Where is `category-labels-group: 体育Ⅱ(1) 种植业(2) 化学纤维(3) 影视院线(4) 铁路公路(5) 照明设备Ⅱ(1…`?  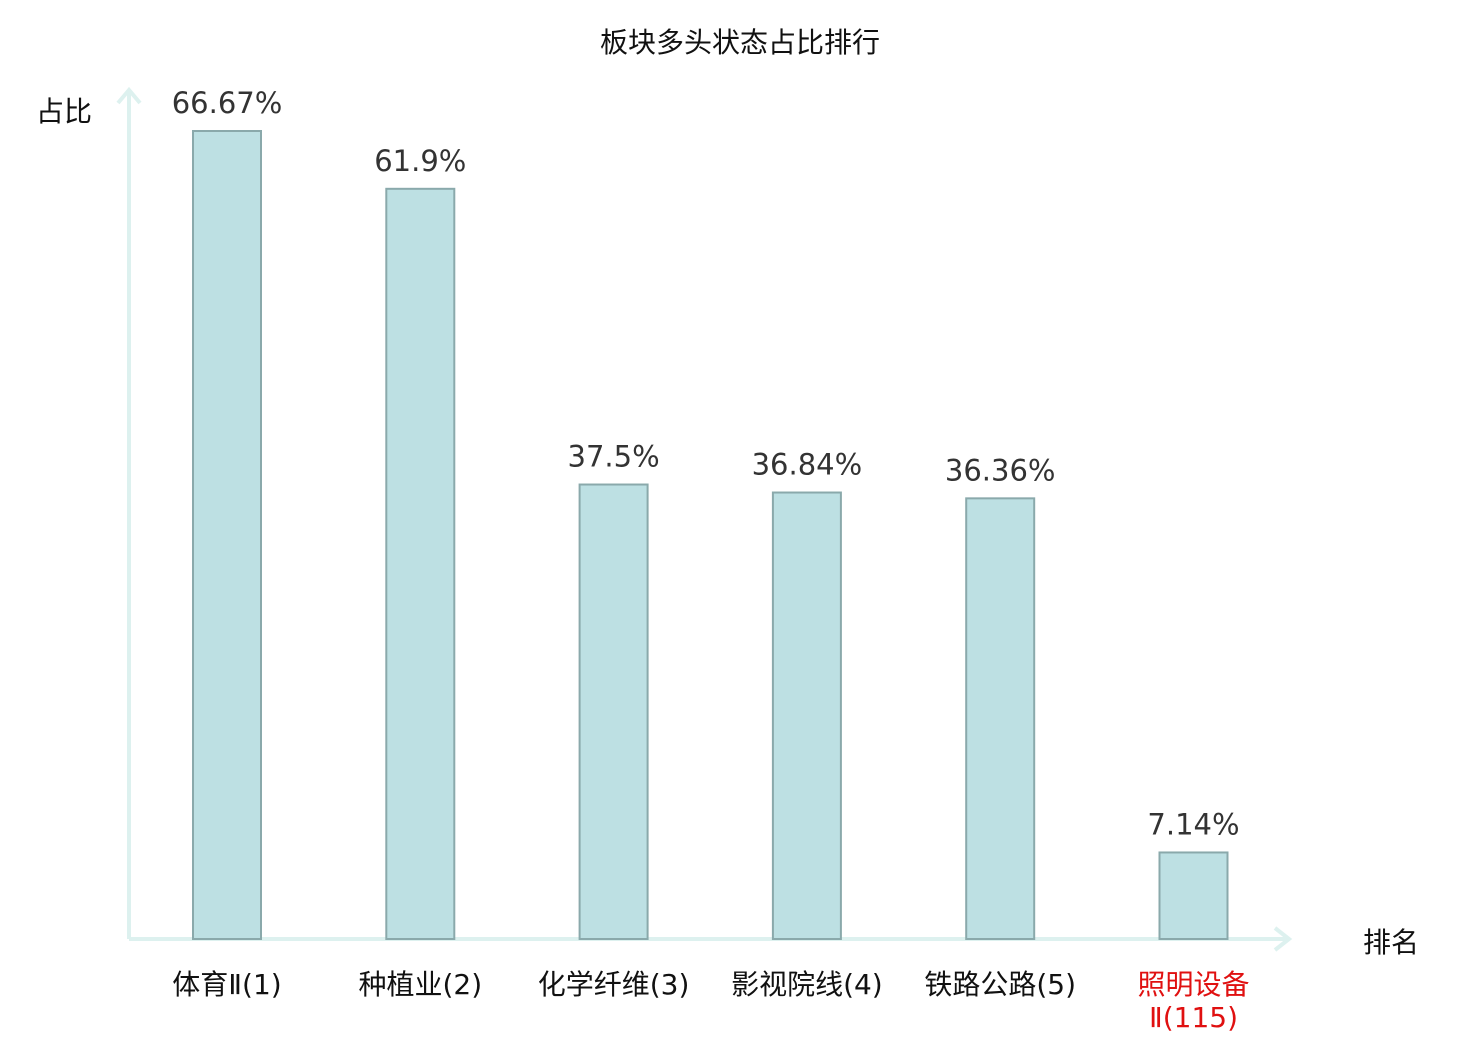
category-labels-group: 体育Ⅱ(1) 种植业(2) 化学纤维(3) 影视院线(4) 铁路公路(5) 照明设备Ⅱ(1… is located at coordinates (710, 1001).